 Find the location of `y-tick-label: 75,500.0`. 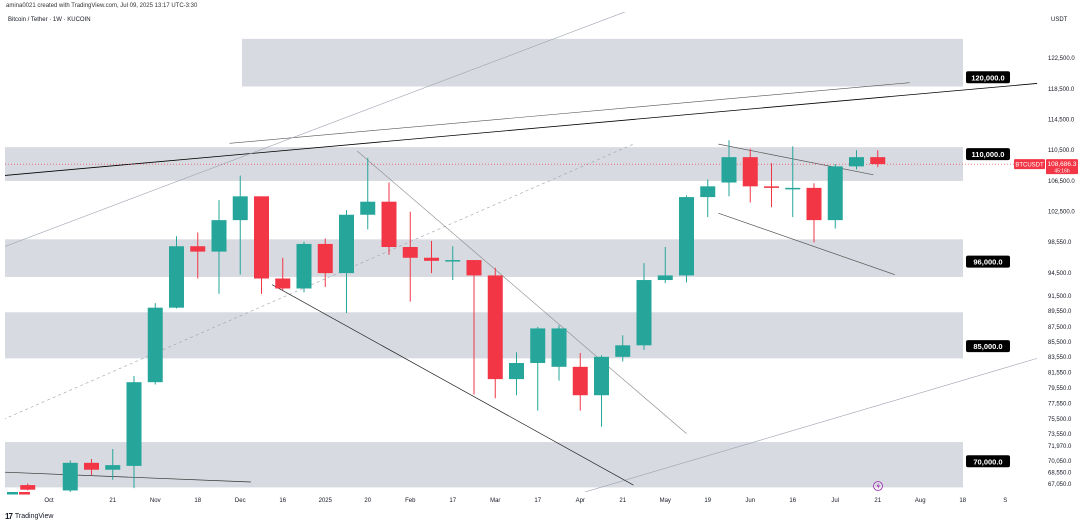

y-tick-label: 75,500.0 is located at coordinates (1060, 420).